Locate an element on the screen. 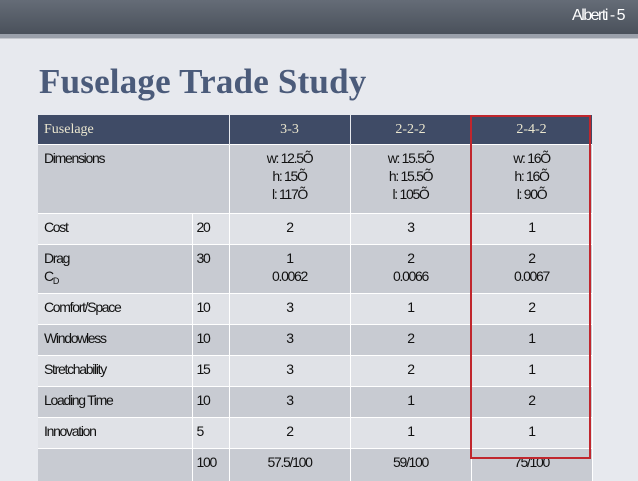 The width and height of the screenshot is (638, 481). dimension-length: l: 117Õ is located at coordinates (290, 194).